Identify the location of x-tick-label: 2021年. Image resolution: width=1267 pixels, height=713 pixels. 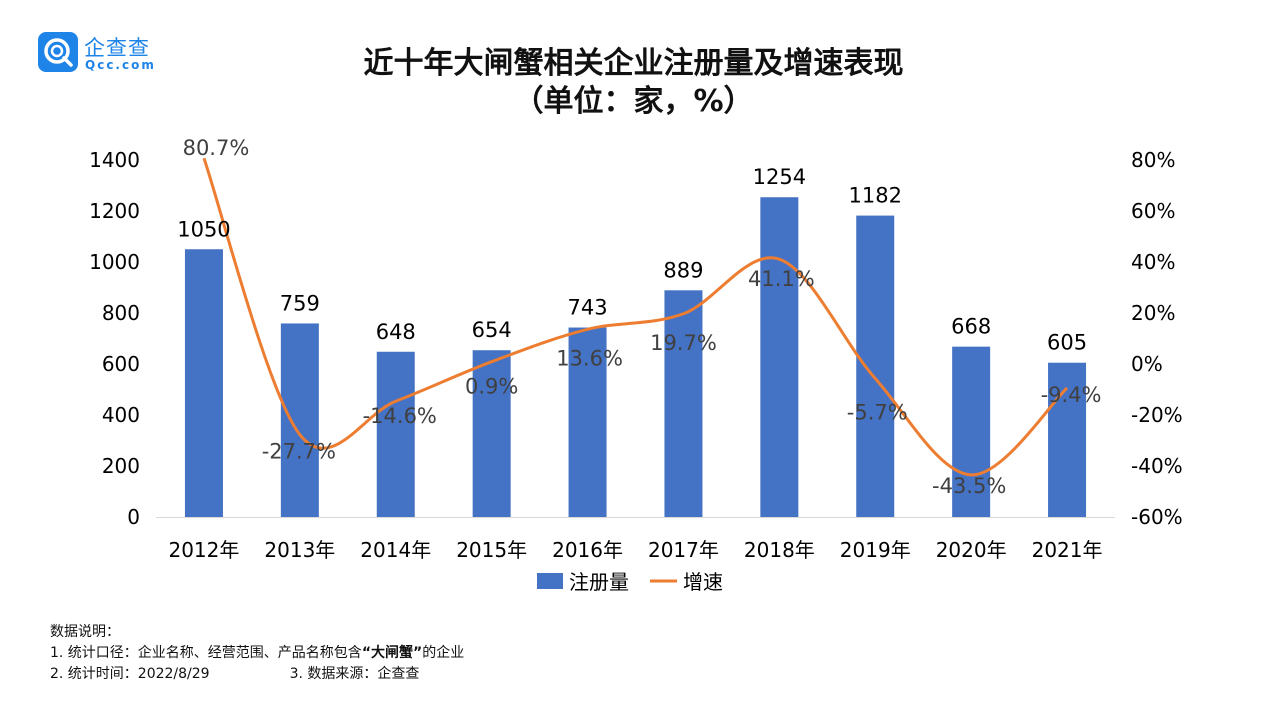
(1067, 550).